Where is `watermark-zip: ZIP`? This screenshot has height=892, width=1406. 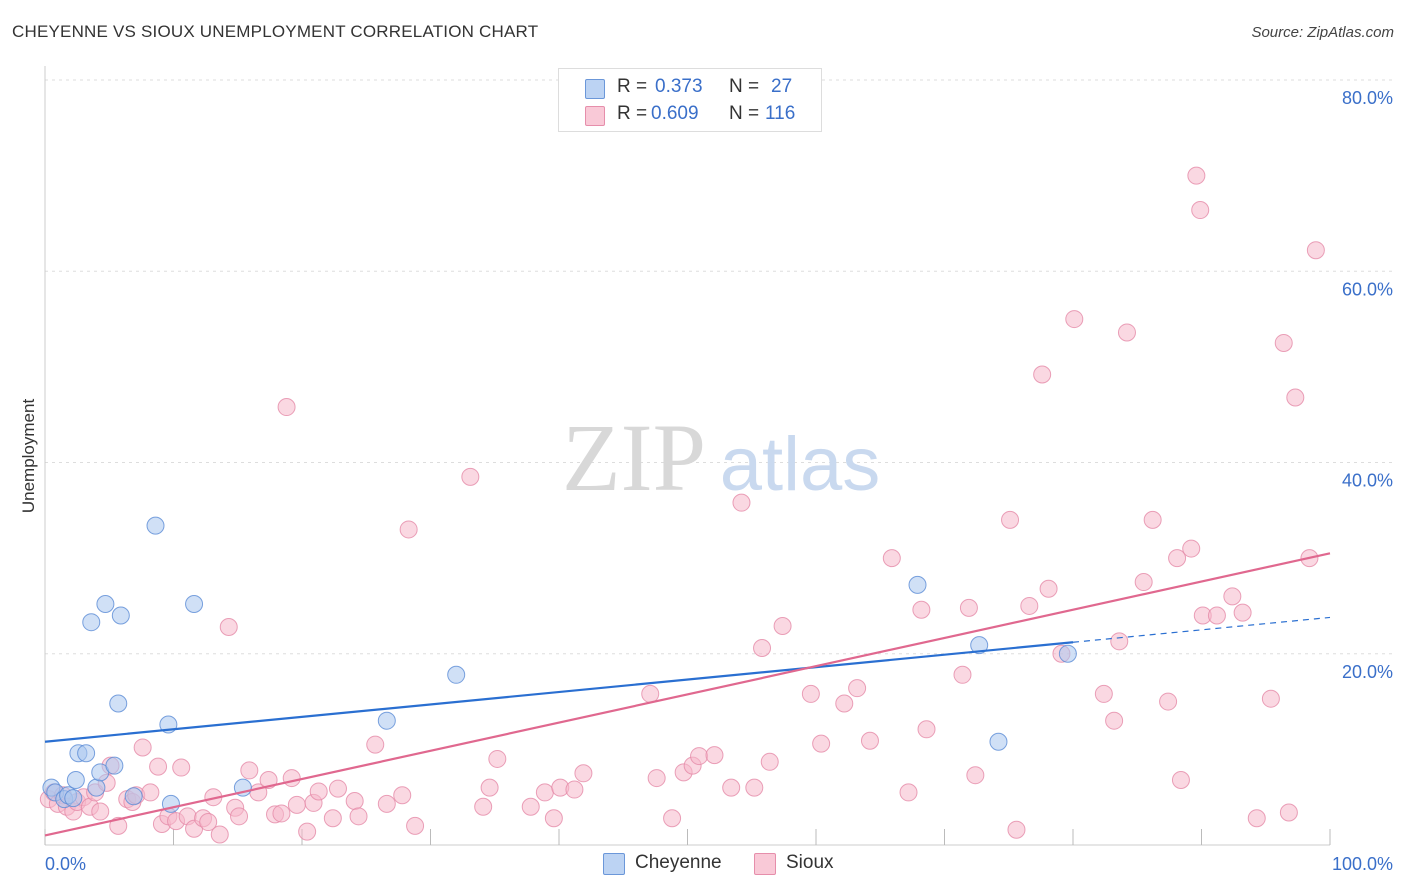 watermark-zip: ZIP is located at coordinates (634, 457).